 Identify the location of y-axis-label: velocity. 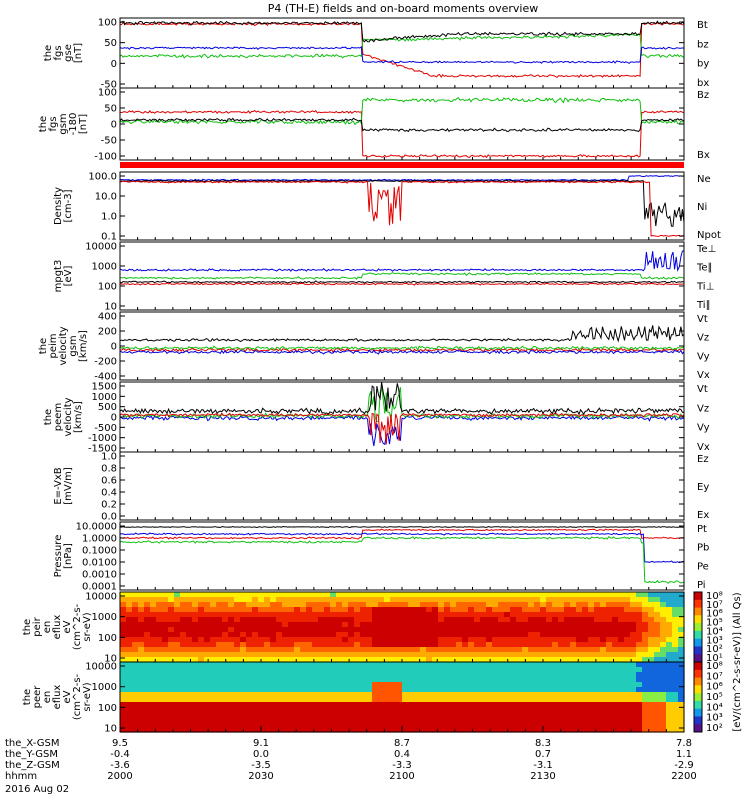
(63, 345).